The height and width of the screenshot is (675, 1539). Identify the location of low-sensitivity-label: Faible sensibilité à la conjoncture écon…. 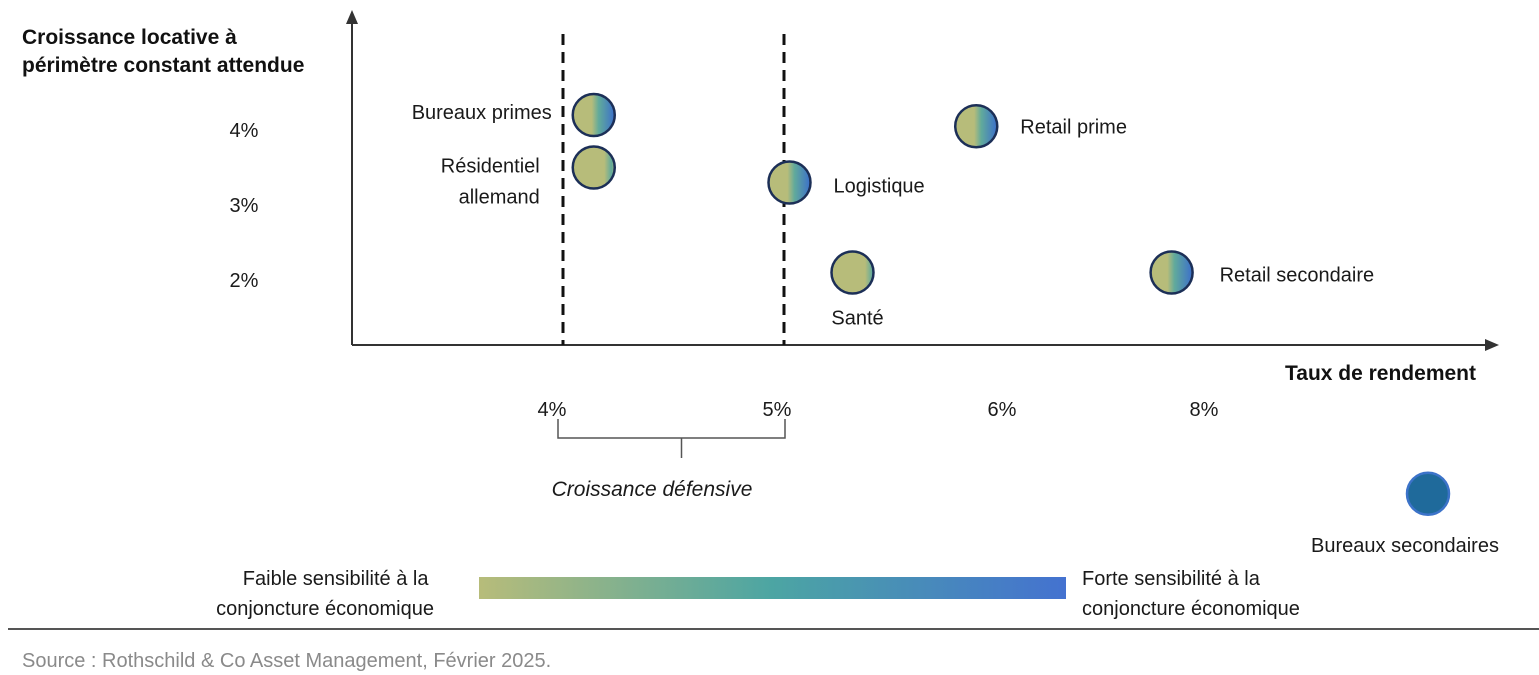
(325, 594).